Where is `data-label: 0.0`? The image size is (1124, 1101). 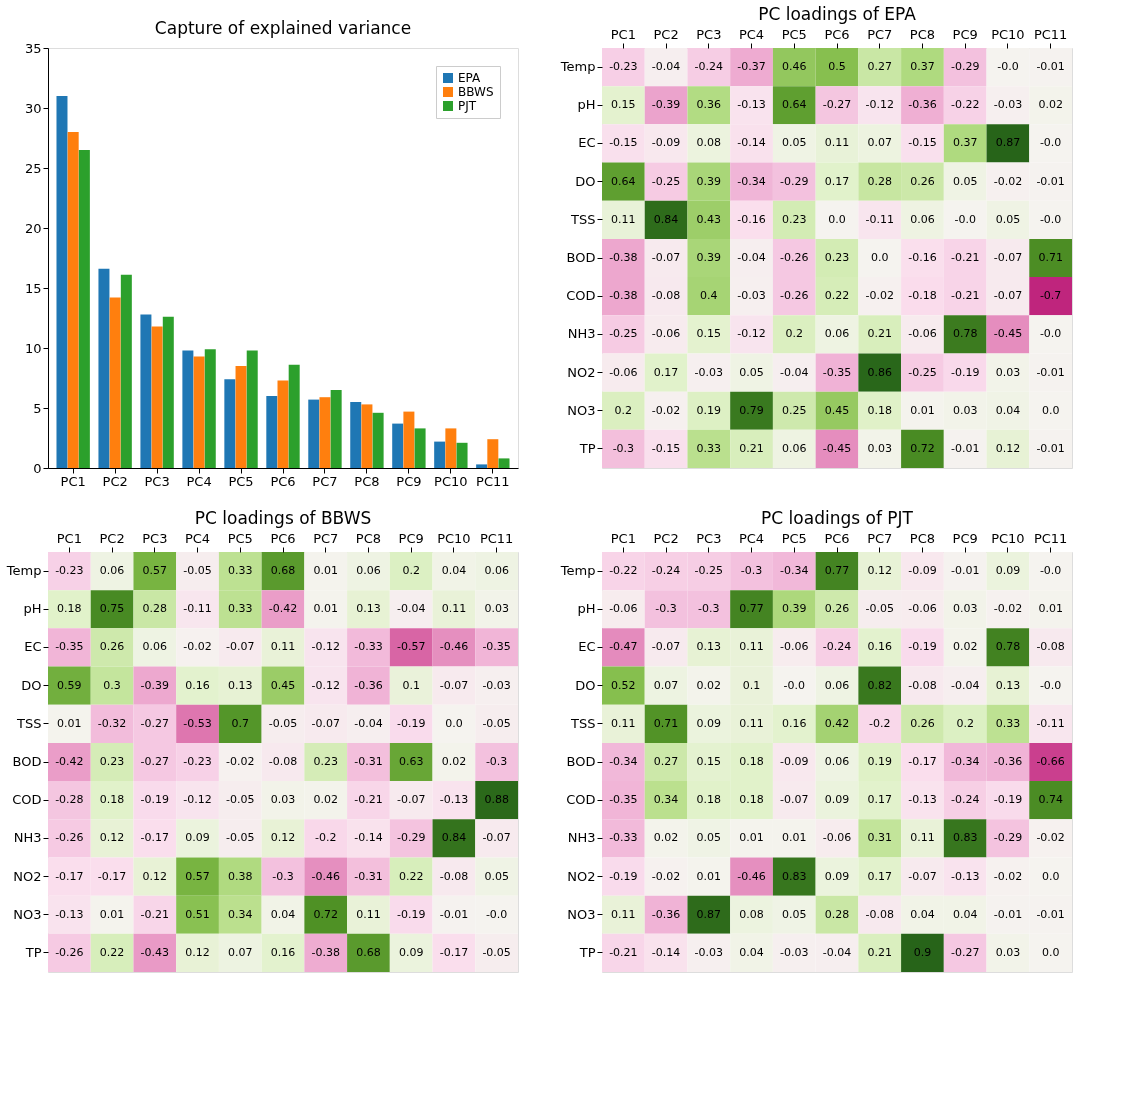
data-label: 0.0 is located at coordinates (837, 219).